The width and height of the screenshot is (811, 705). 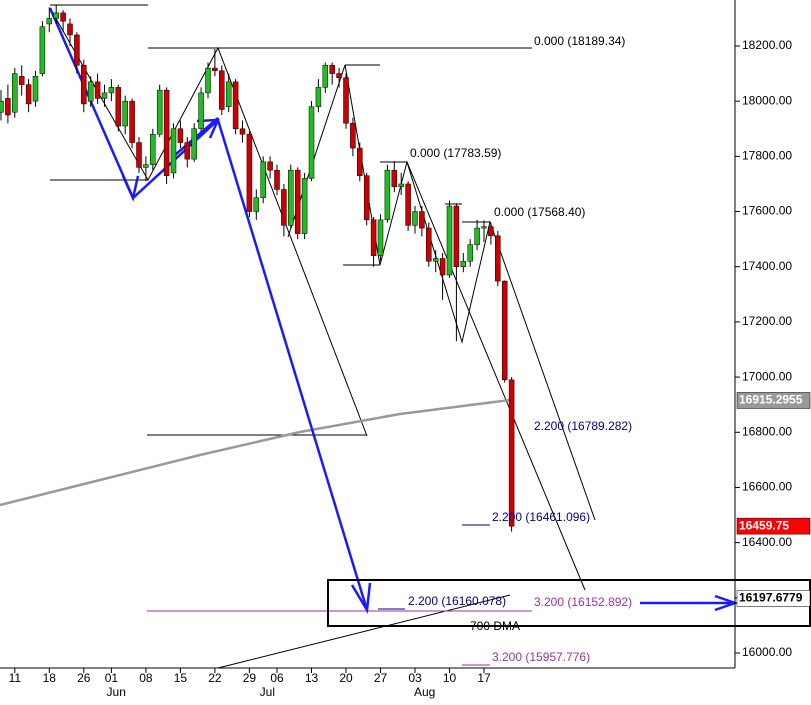 I want to click on price-flag, so click(x=773, y=526).